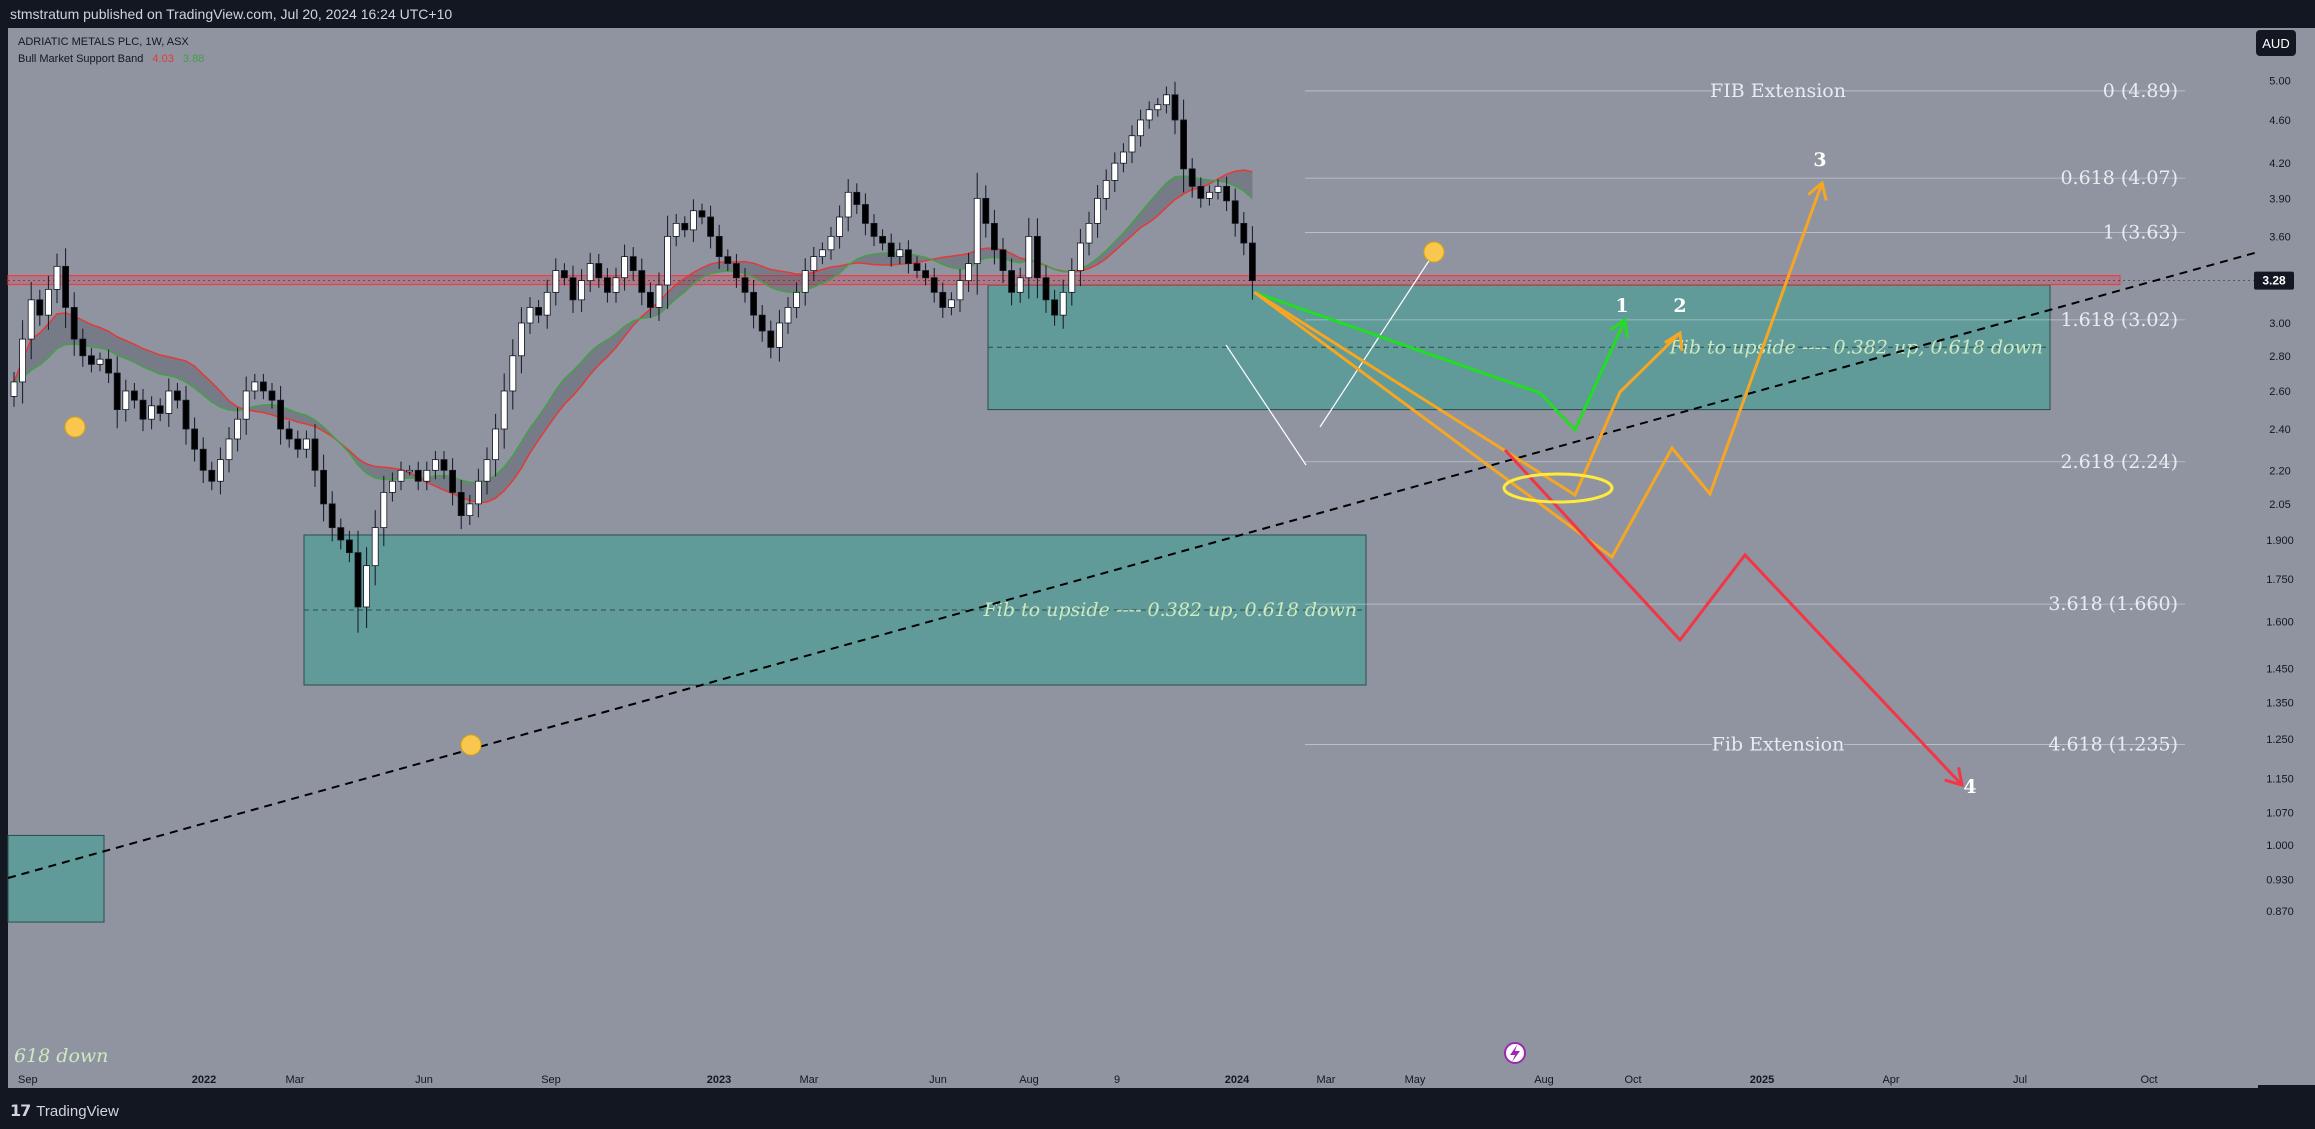 Image resolution: width=2315 pixels, height=1129 pixels. I want to click on tradingview-logo: 𝟭𝟳 TradingView, so click(64, 1111).